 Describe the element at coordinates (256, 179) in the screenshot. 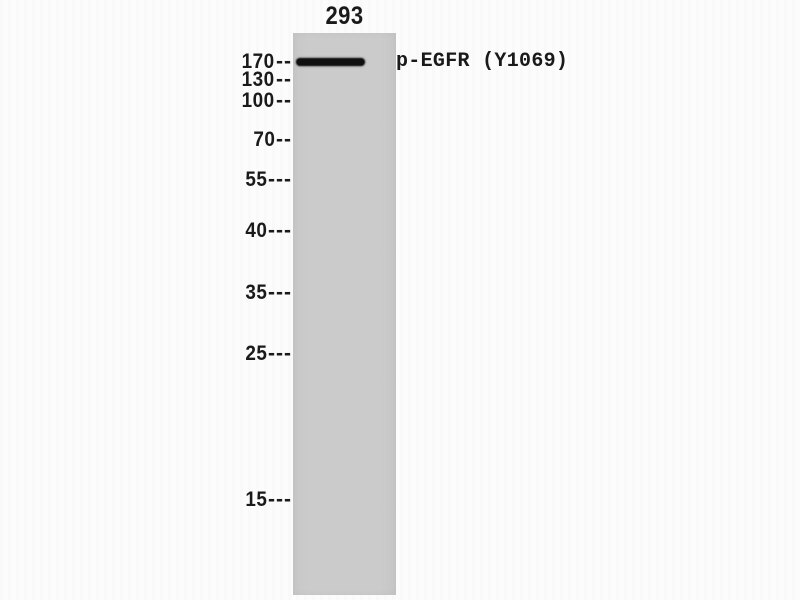

I see `mw-marker-value: 55` at that location.